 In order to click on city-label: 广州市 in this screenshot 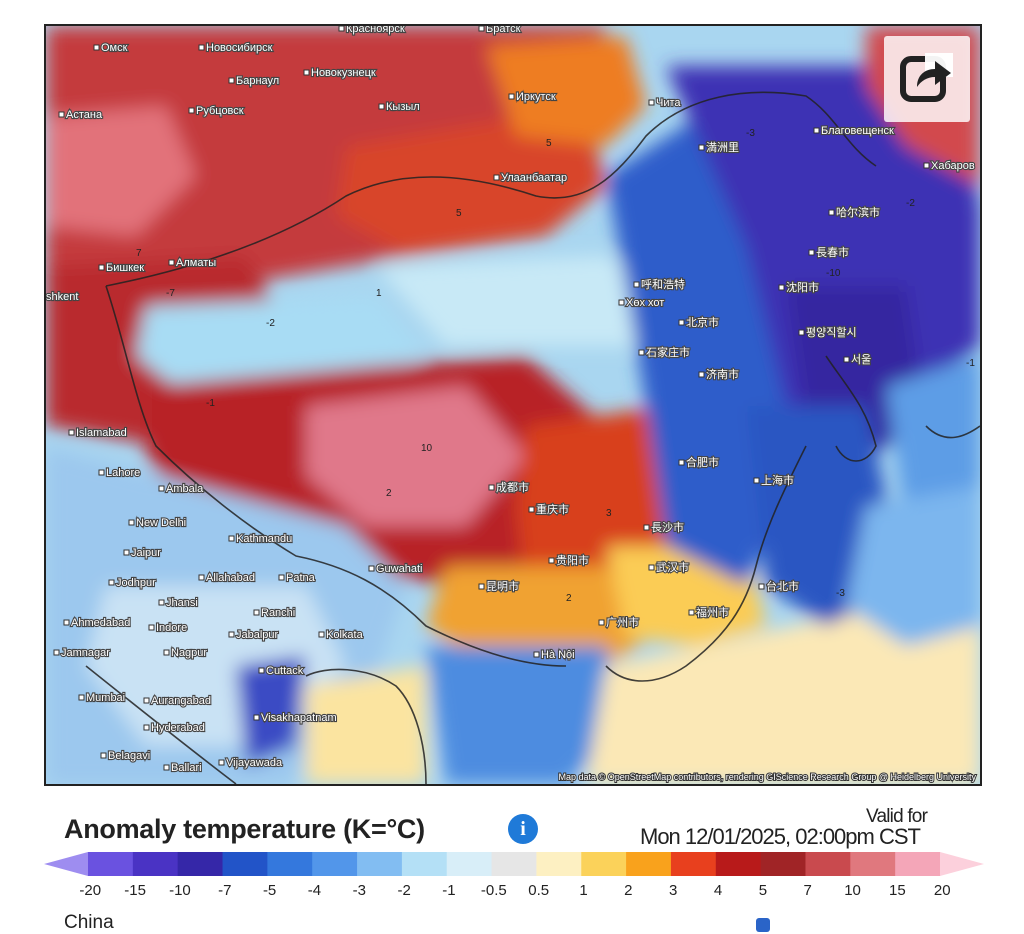, I will do `click(622, 622)`.